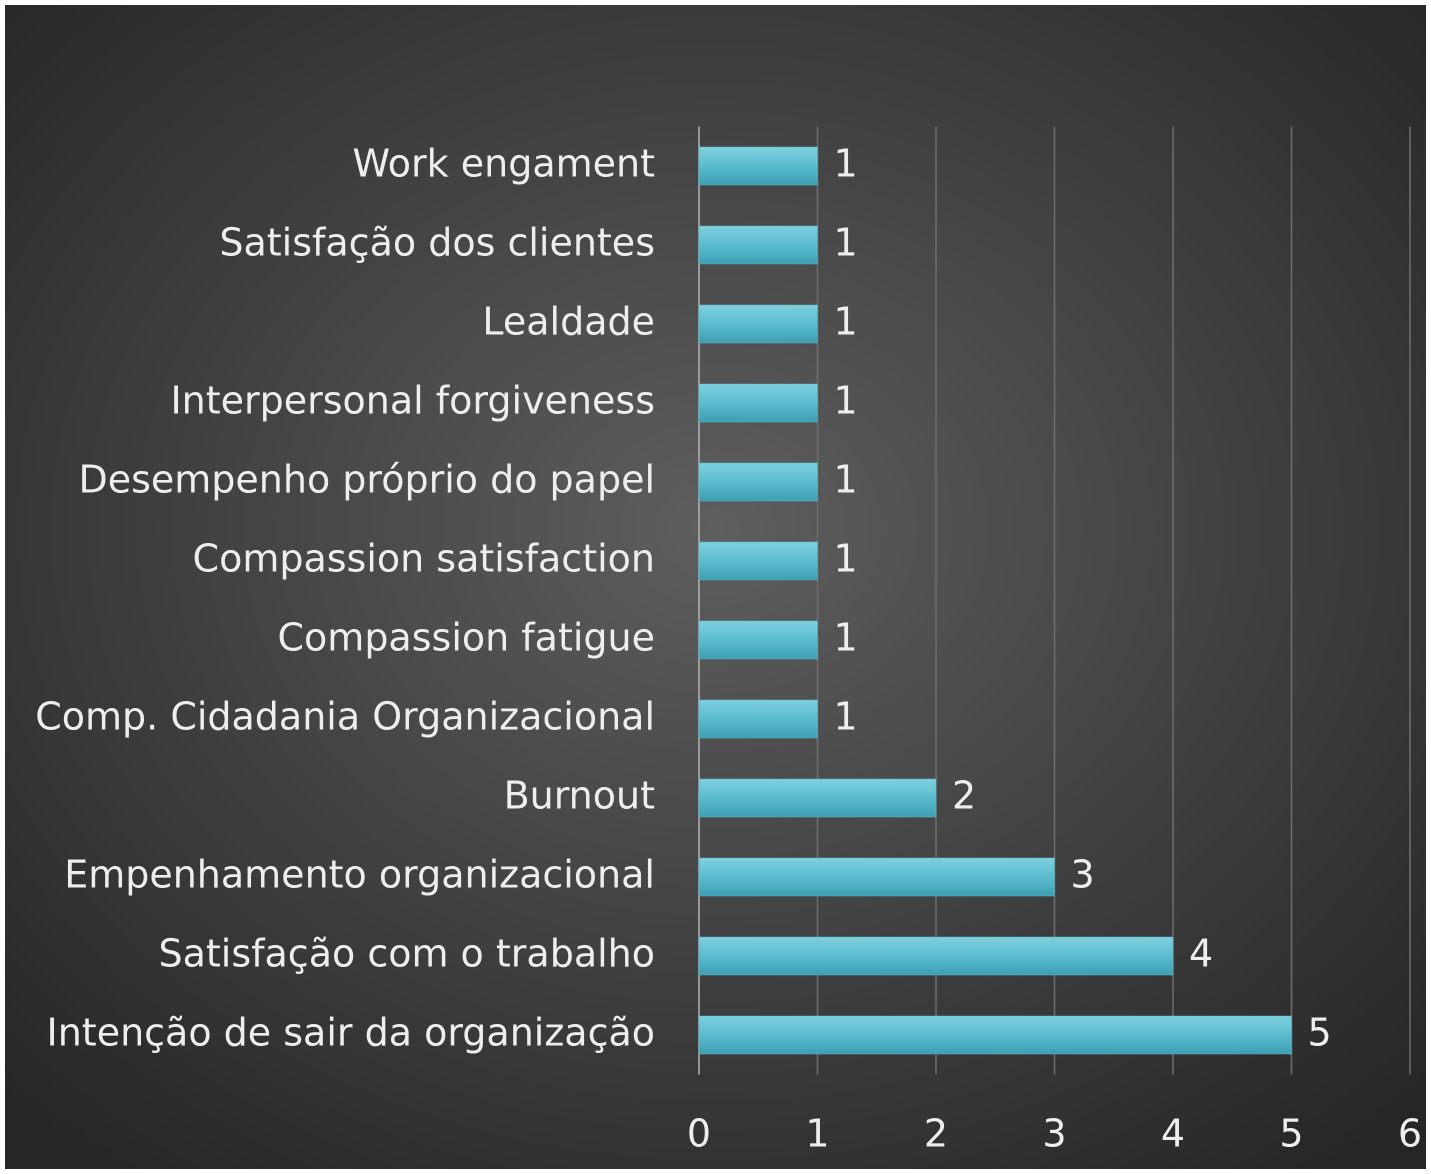 The width and height of the screenshot is (1431, 1174). Describe the element at coordinates (412, 401) in the screenshot. I see `y-tick-label: Interpersonal forgiveness` at that location.